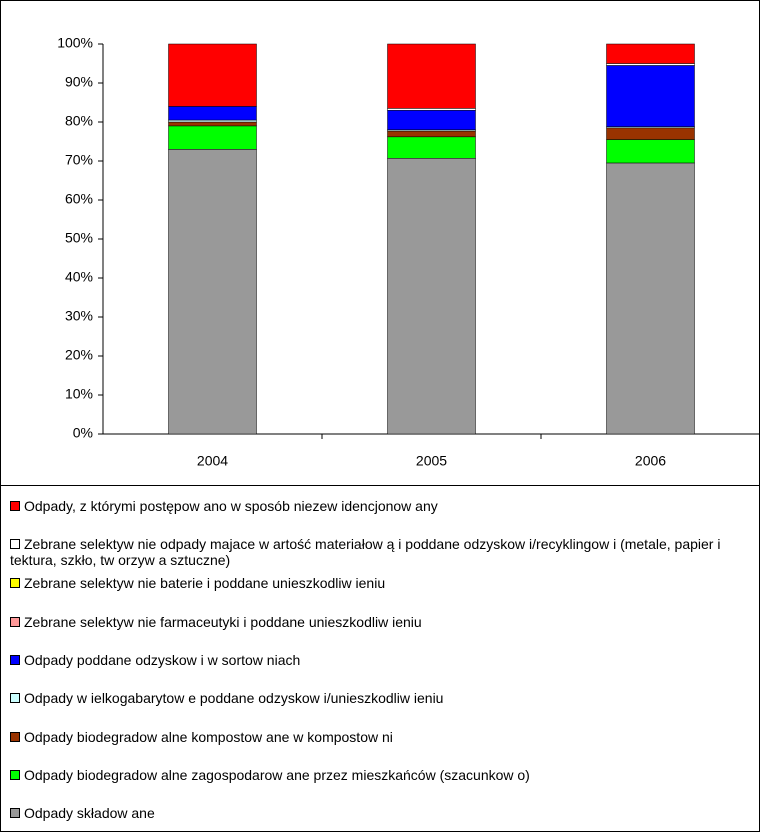  What do you see at coordinates (79, 394) in the screenshot?
I see `y-tick-label: 10%` at bounding box center [79, 394].